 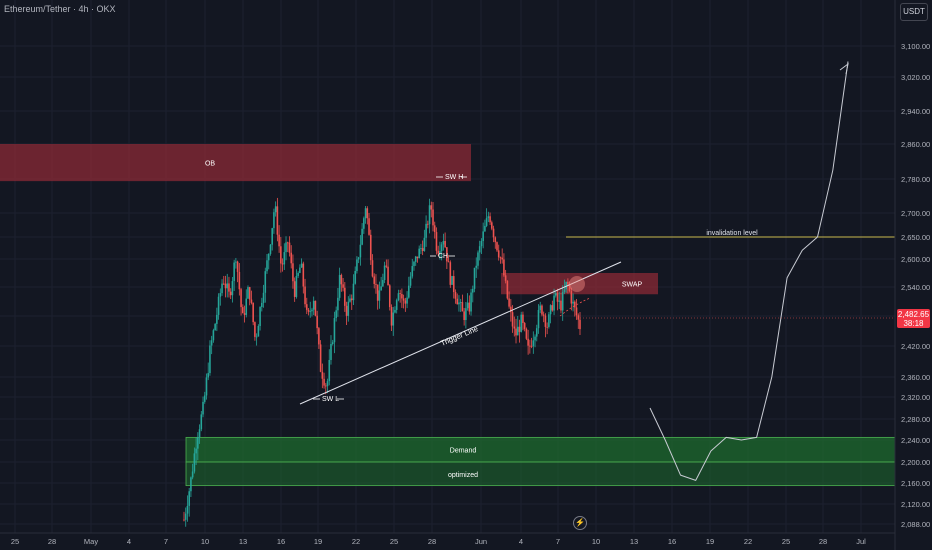 What do you see at coordinates (210, 164) in the screenshot?
I see `zone-label: OB` at bounding box center [210, 164].